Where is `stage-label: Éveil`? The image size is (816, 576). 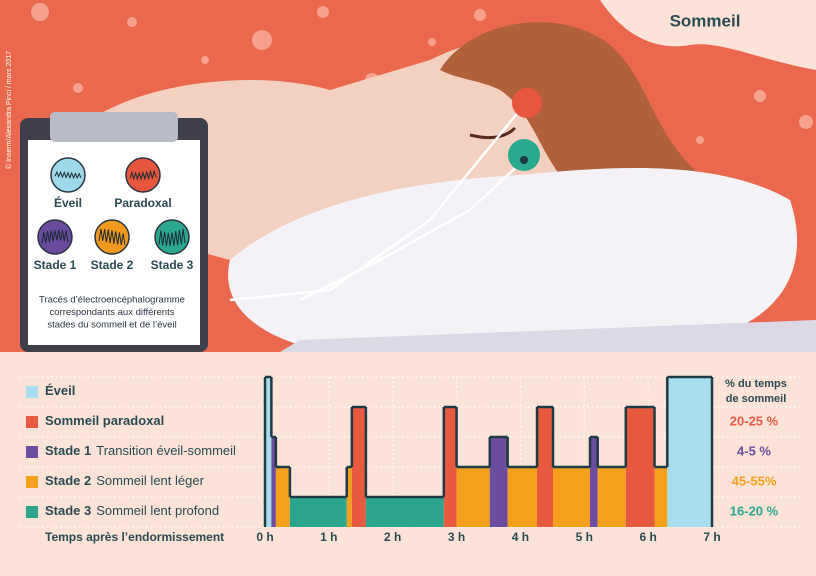
stage-label: Éveil is located at coordinates (60, 390).